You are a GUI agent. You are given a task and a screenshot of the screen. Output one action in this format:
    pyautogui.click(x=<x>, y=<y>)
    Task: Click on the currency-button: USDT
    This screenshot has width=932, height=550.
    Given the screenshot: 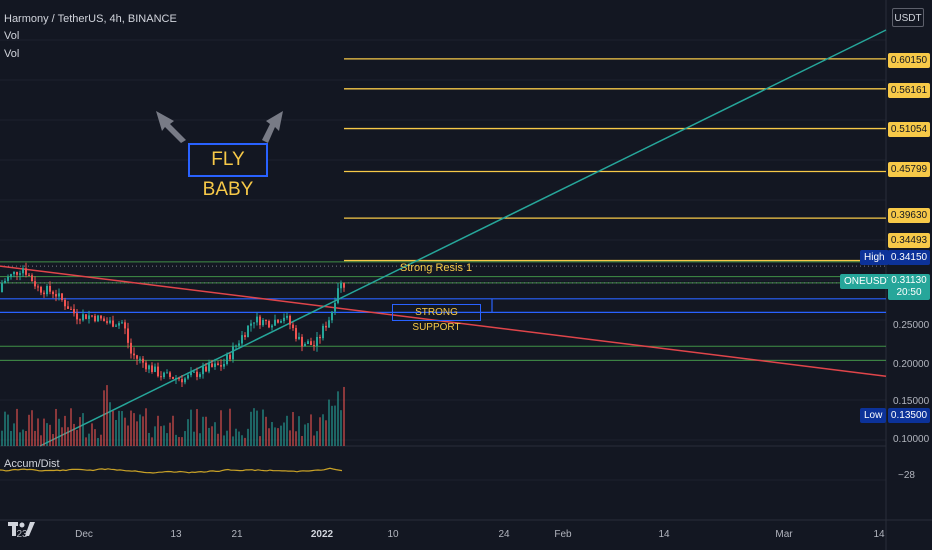 What is the action you would take?
    pyautogui.click(x=908, y=17)
    